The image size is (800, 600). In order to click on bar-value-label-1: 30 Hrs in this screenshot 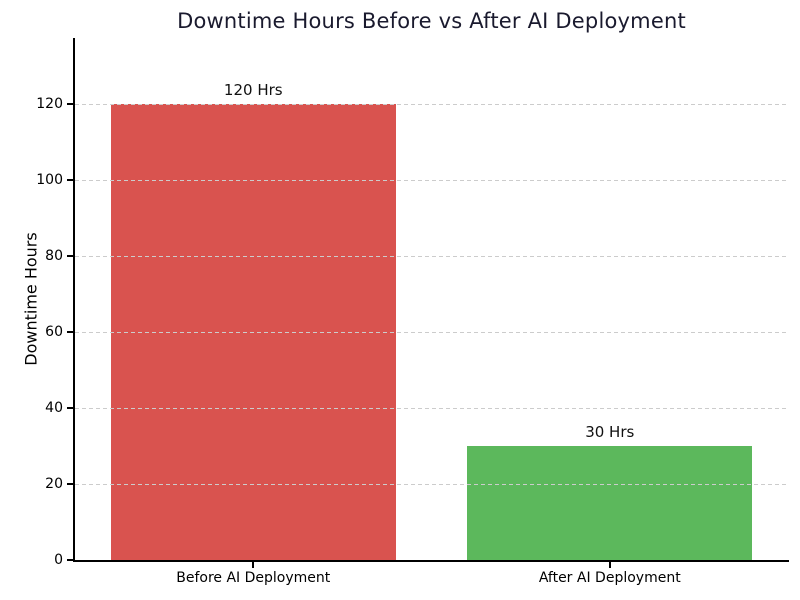, I will do `click(610, 432)`.